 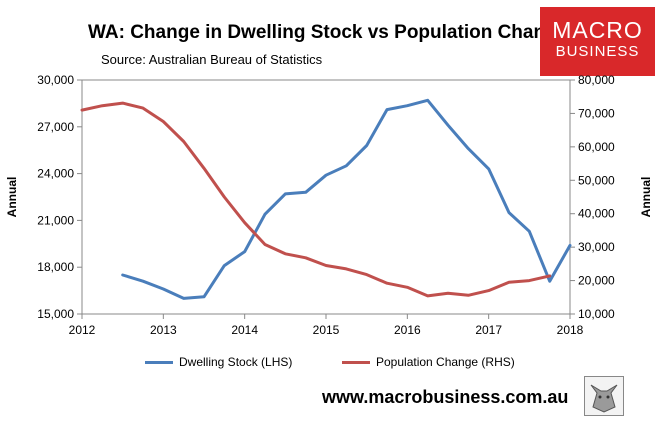 I want to click on wolf-logo-icon, so click(x=604, y=396).